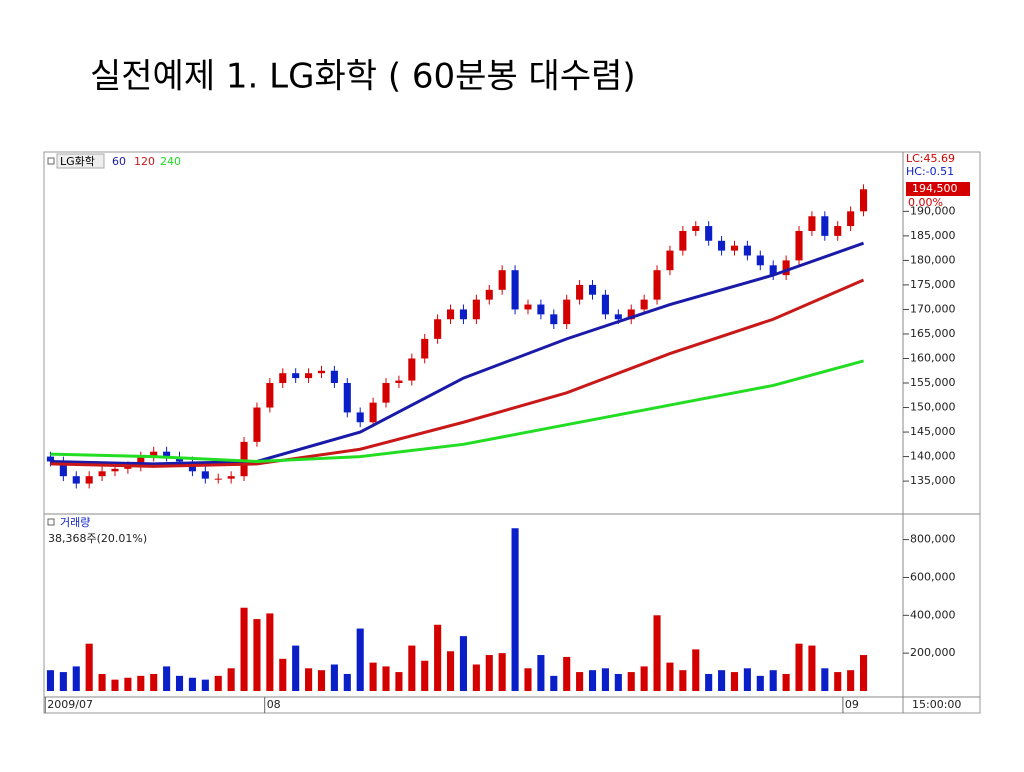 This screenshot has height=772, width=1024. What do you see at coordinates (933, 259) in the screenshot?
I see `y-tick-label: 180,000` at bounding box center [933, 259].